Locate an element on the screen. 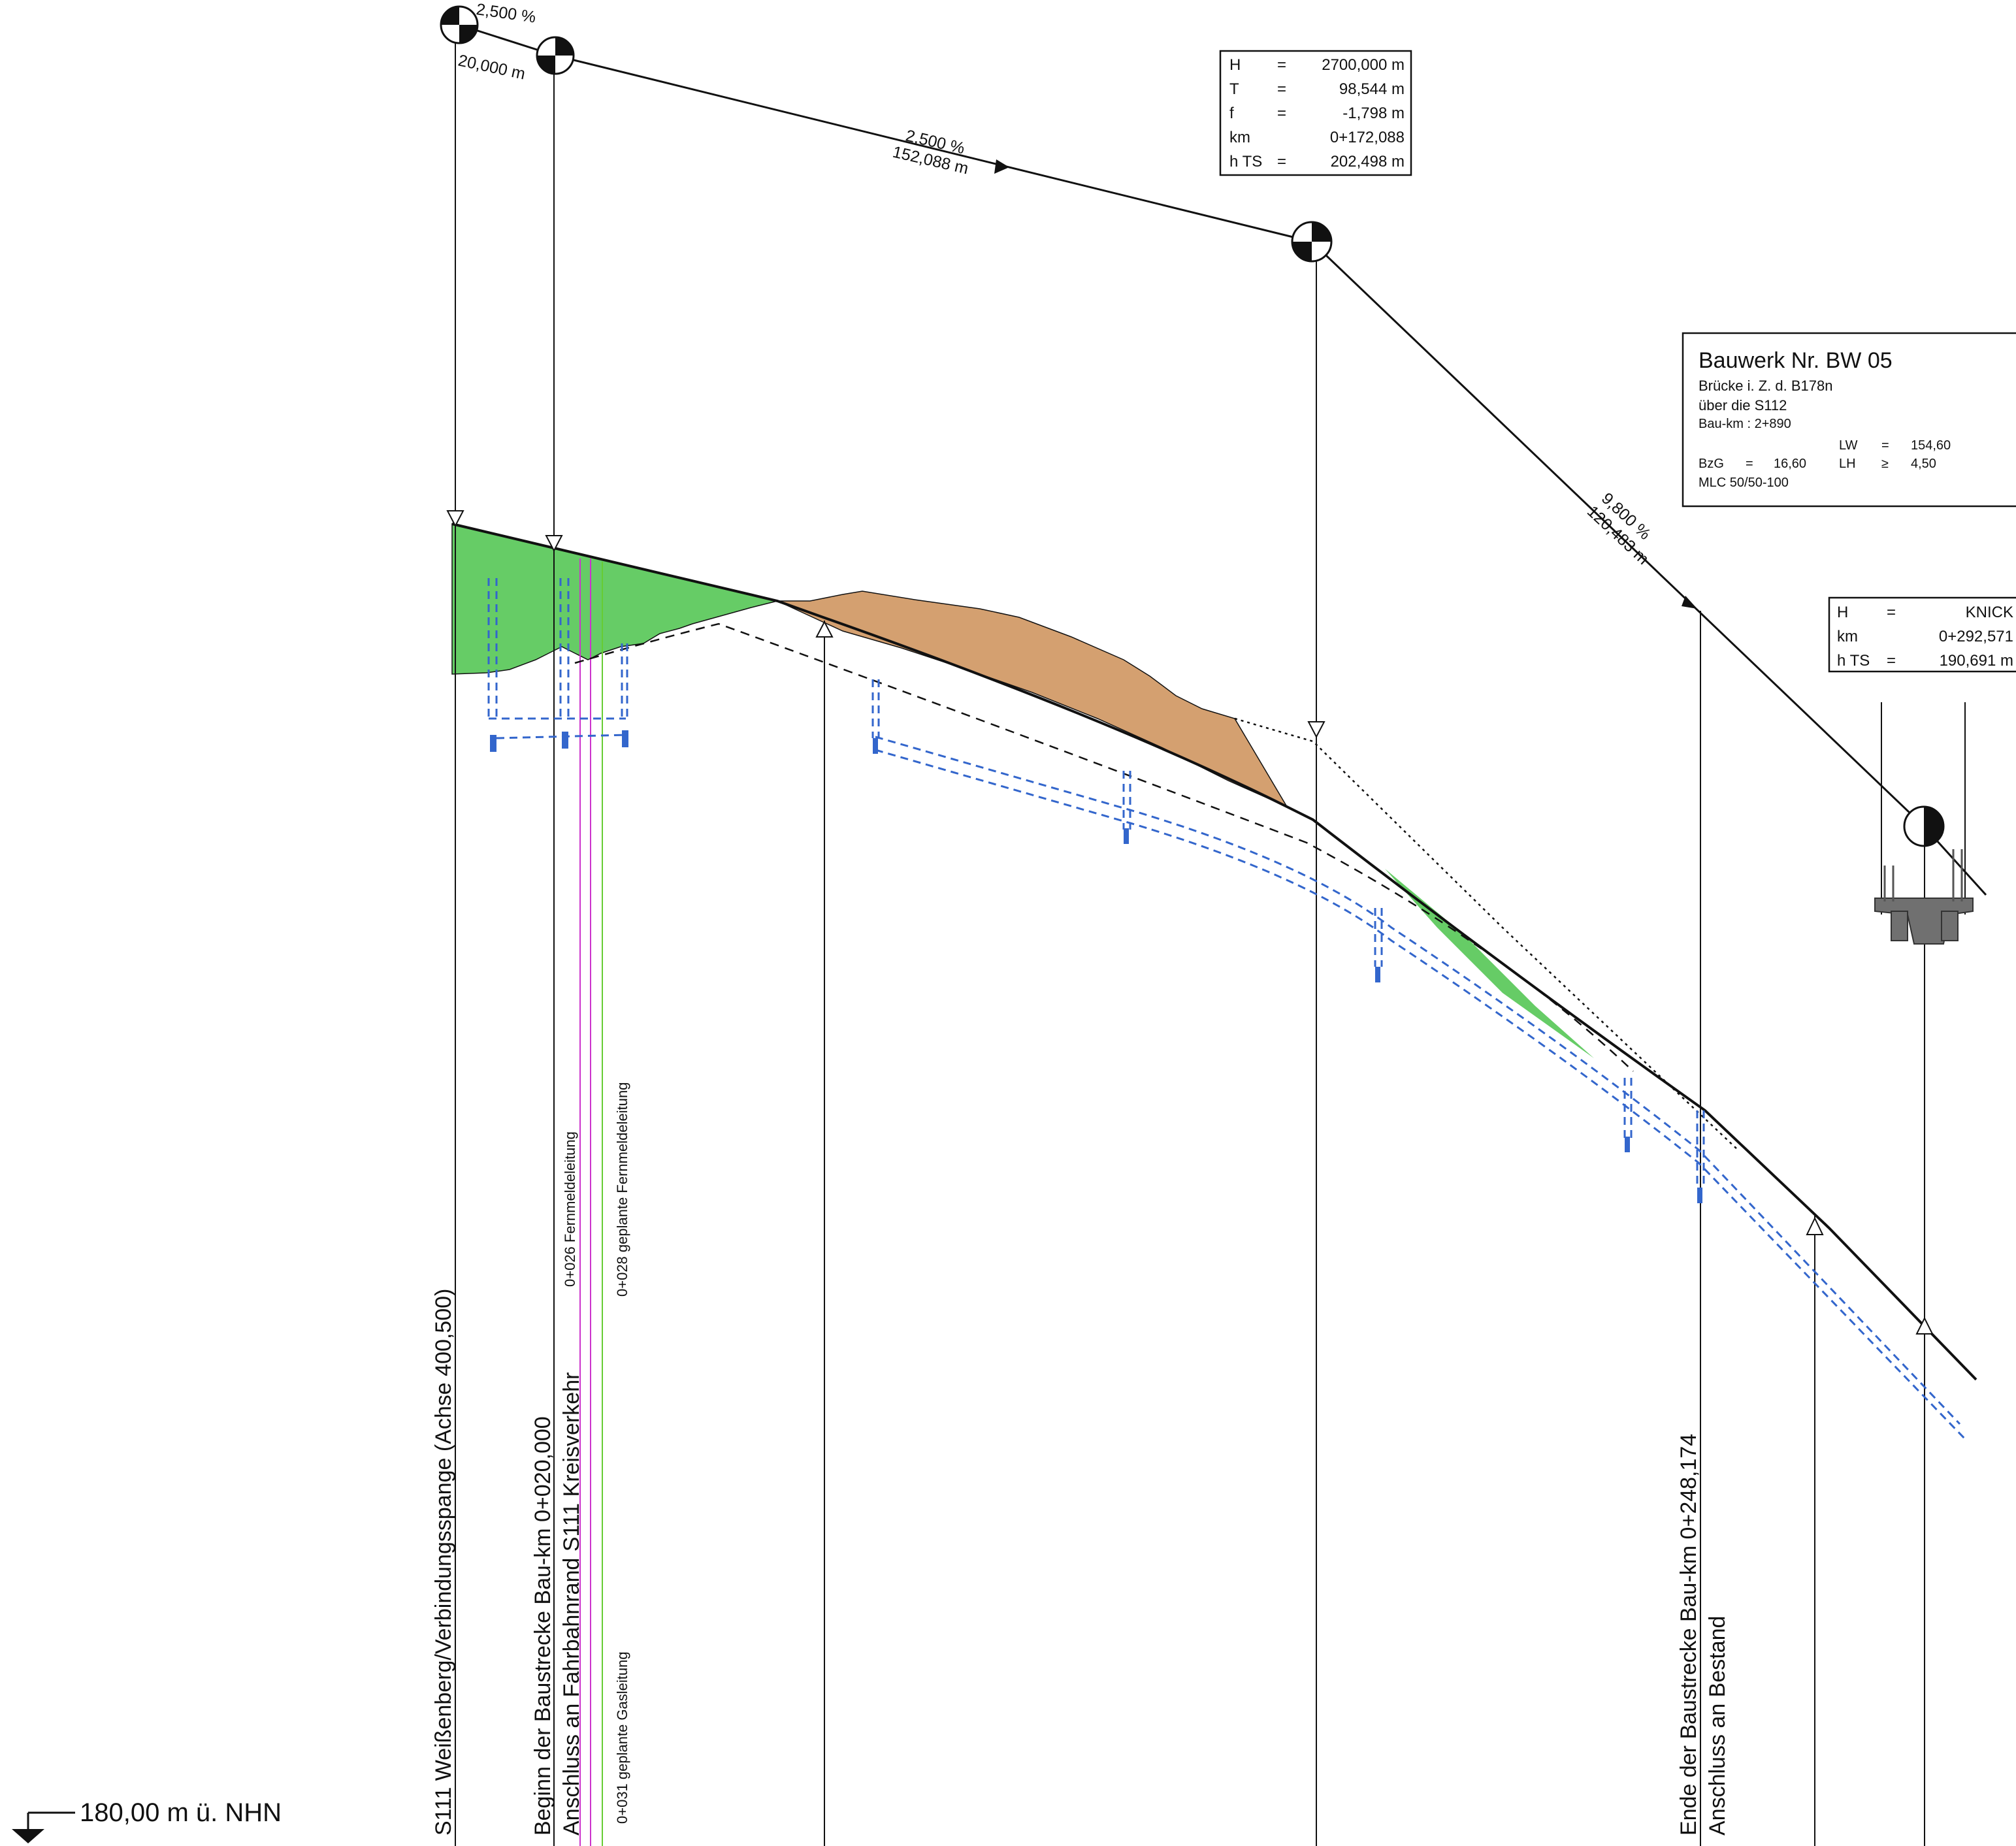 This screenshot has width=2016, height=1846. structure-lw-eq: = is located at coordinates (1885, 445).